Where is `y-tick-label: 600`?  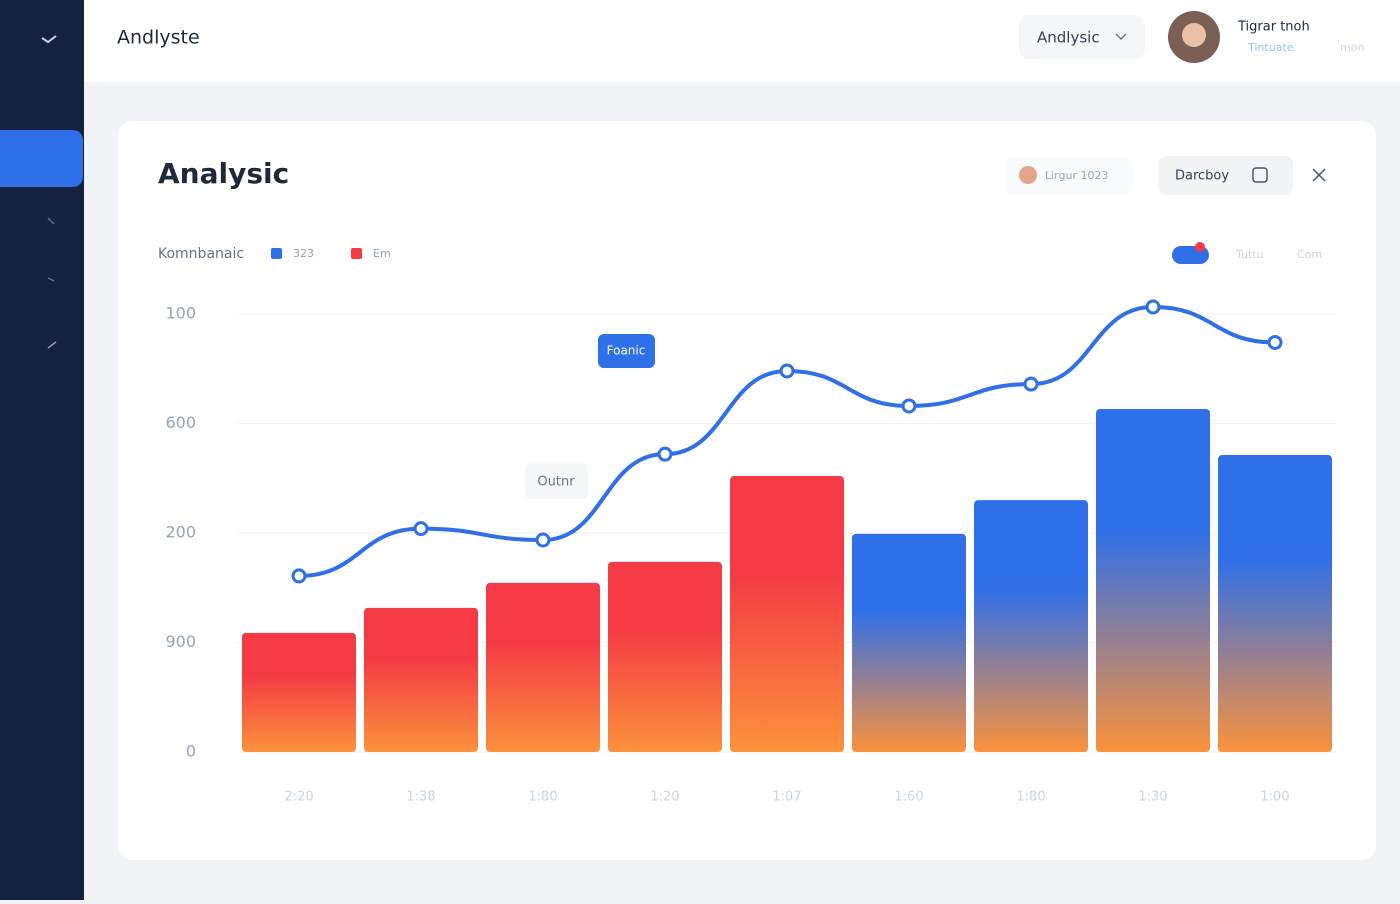 y-tick-label: 600 is located at coordinates (180, 422).